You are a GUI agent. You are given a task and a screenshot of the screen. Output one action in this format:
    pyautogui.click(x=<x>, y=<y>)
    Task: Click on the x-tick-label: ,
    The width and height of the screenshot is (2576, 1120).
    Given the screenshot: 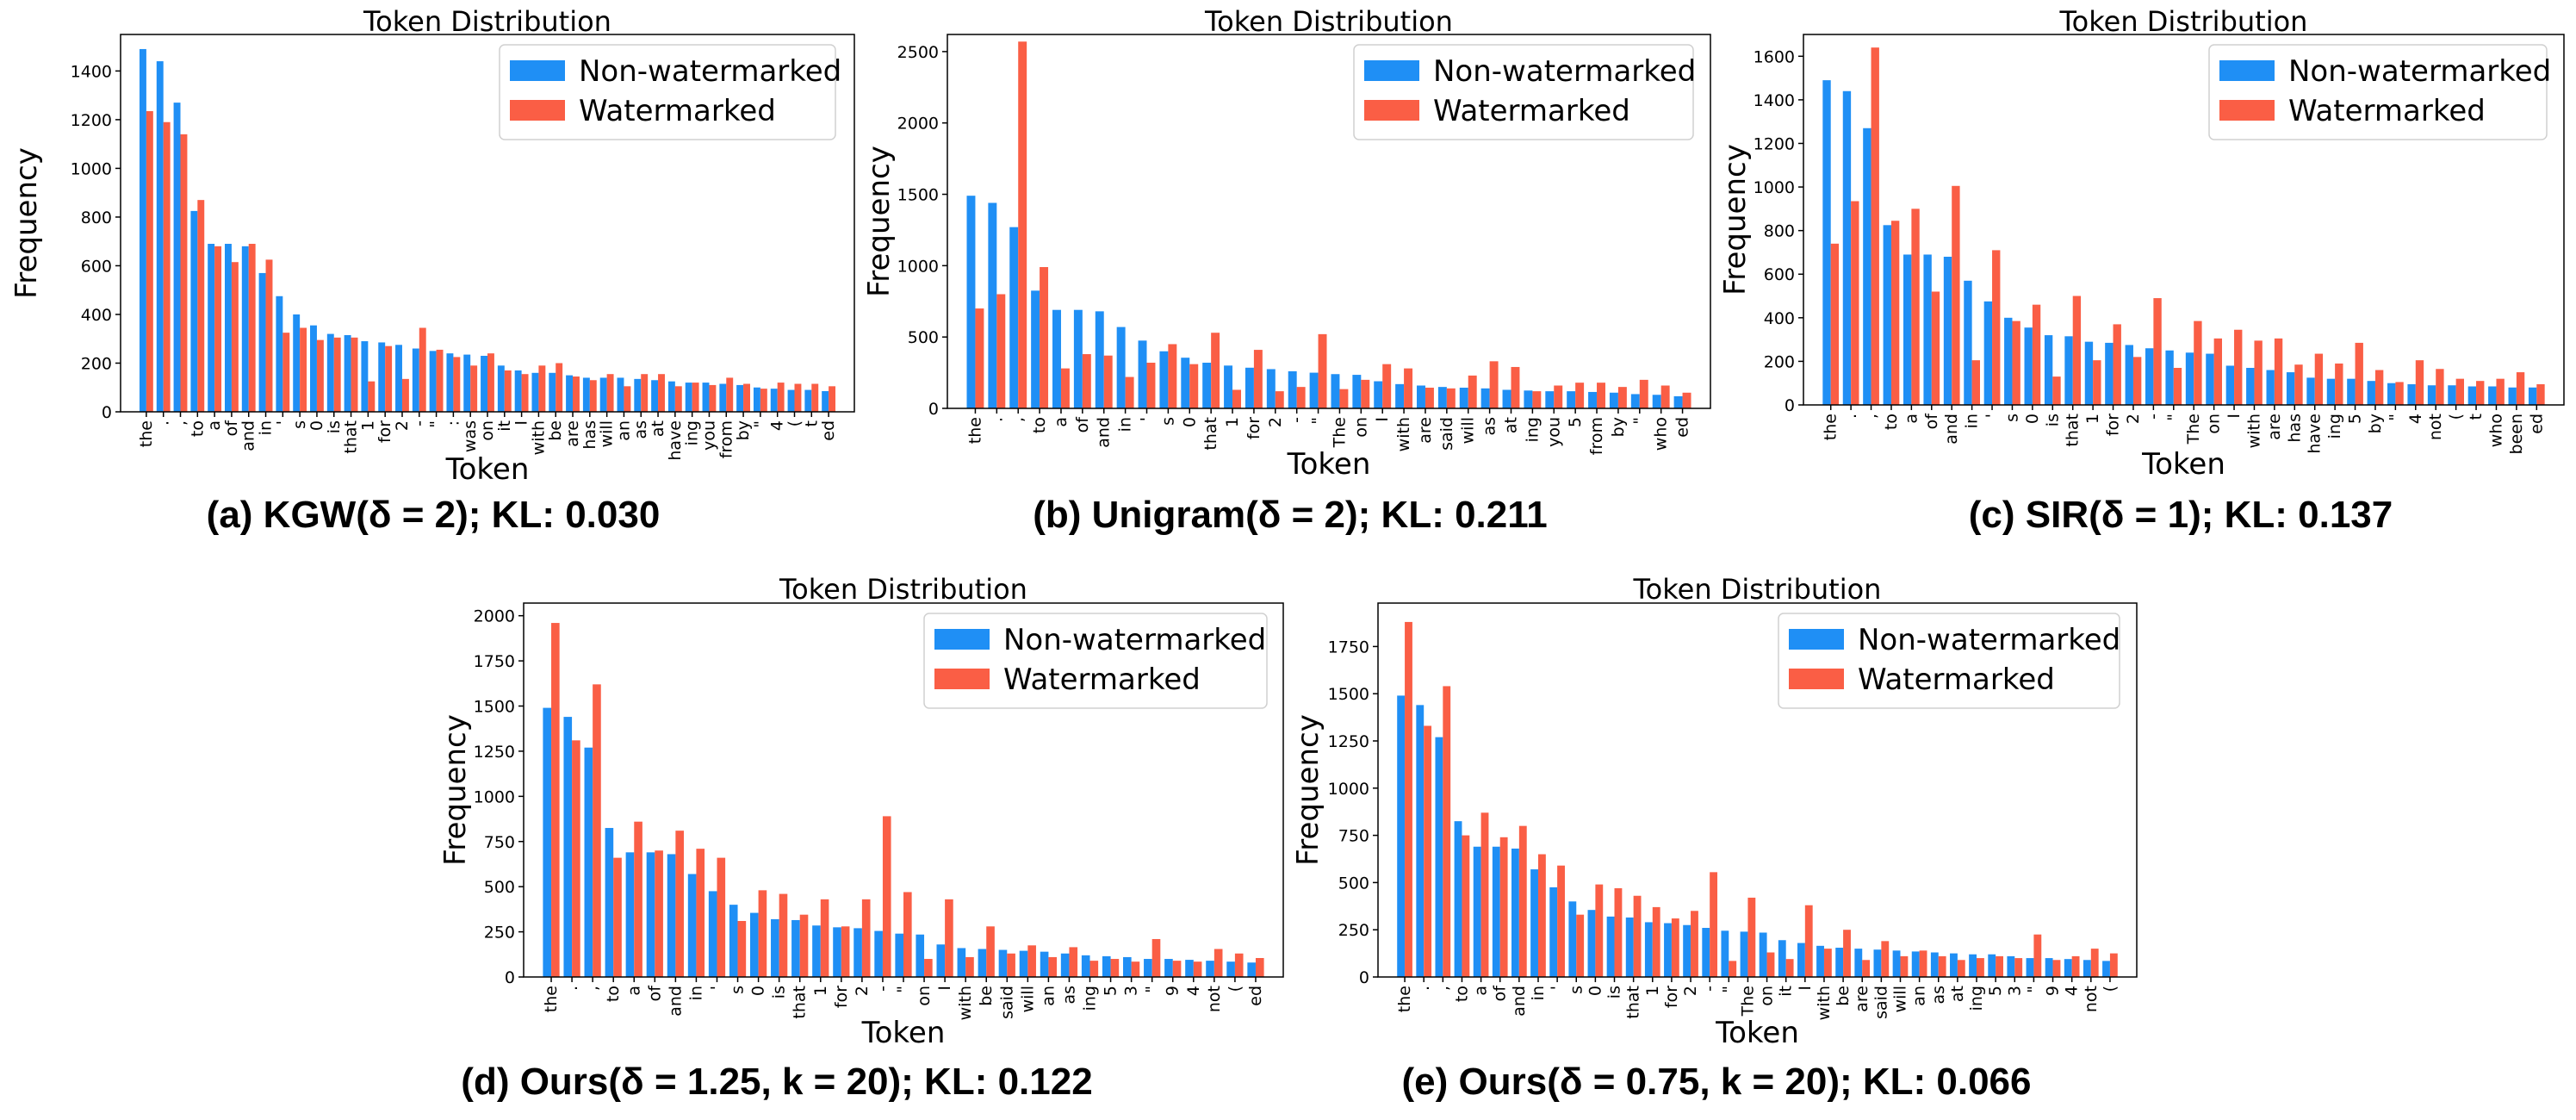 What is the action you would take?
    pyautogui.click(x=1443, y=989)
    